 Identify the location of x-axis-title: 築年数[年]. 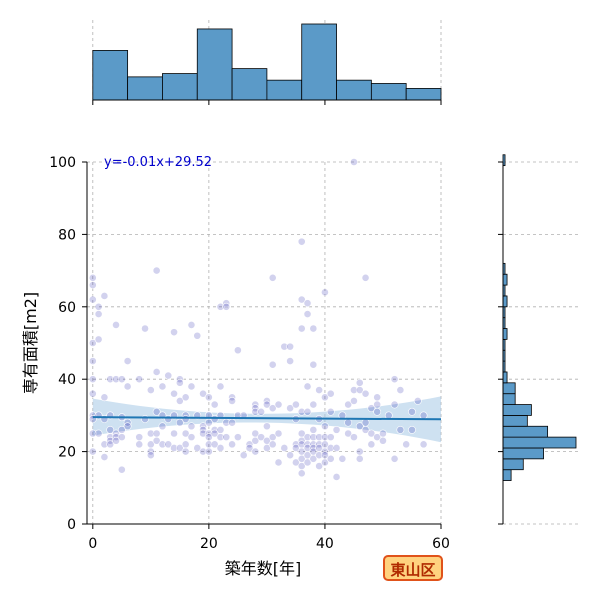
(263, 568).